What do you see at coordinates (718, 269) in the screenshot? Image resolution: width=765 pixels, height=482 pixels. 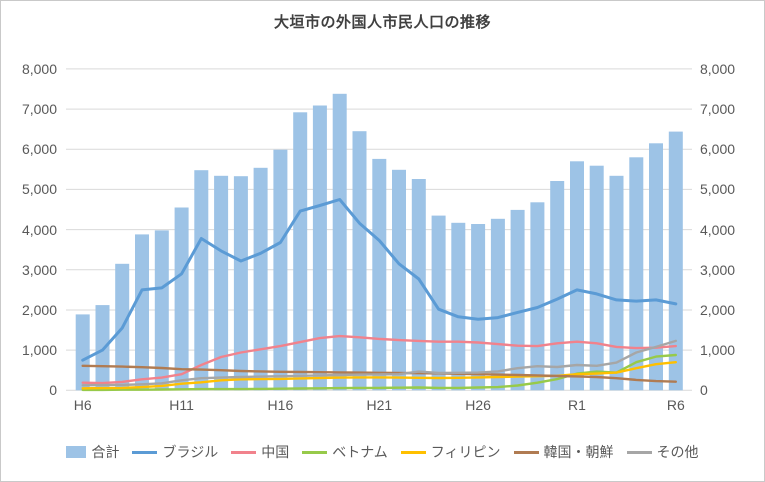 I see `y-tick-right: 3,000` at bounding box center [718, 269].